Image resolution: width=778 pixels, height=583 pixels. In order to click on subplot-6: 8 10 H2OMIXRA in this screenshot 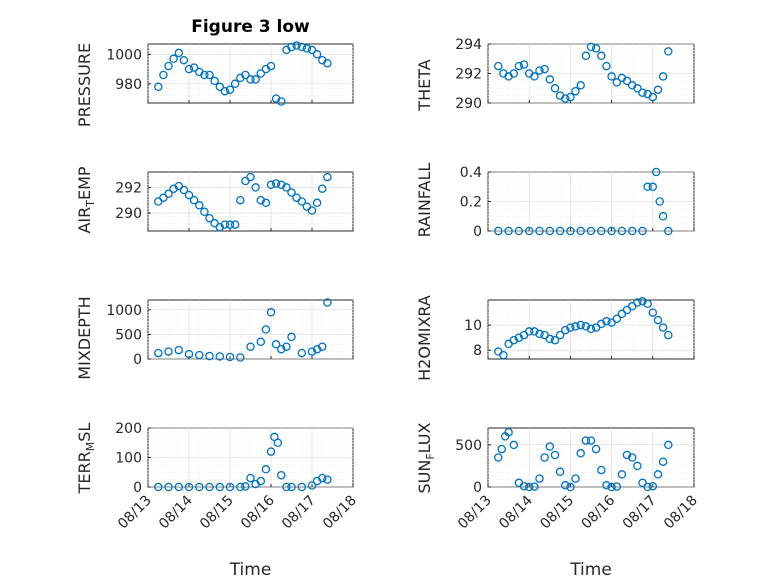, I will do `click(555, 338)`.